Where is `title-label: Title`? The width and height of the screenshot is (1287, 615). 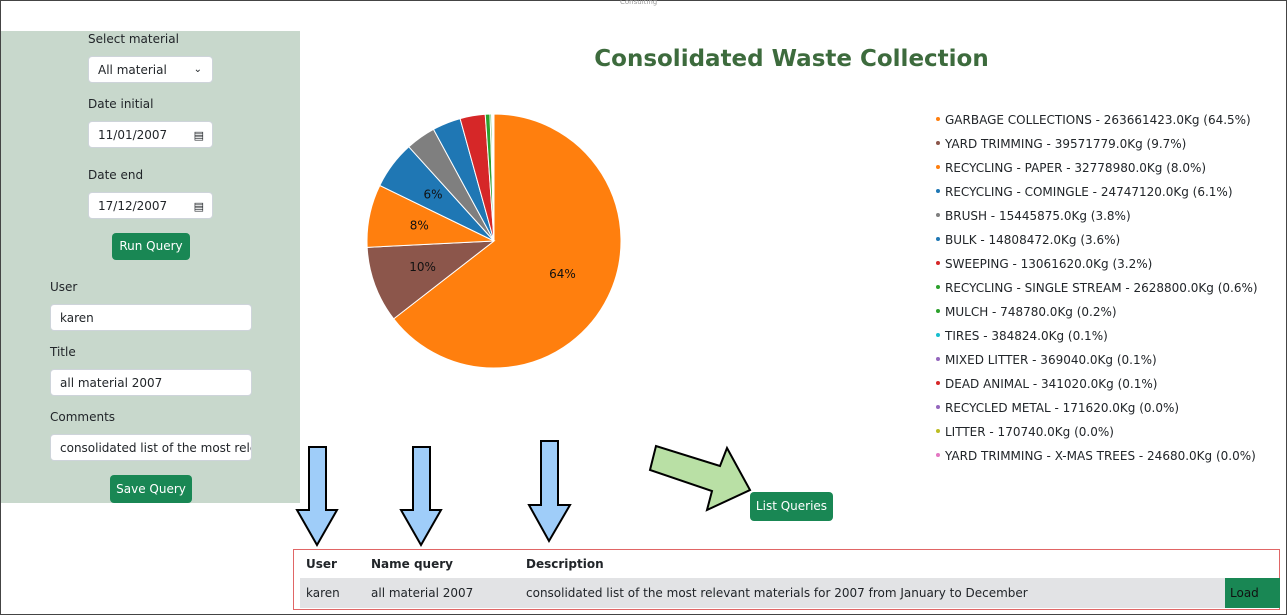 title-label: Title is located at coordinates (63, 352).